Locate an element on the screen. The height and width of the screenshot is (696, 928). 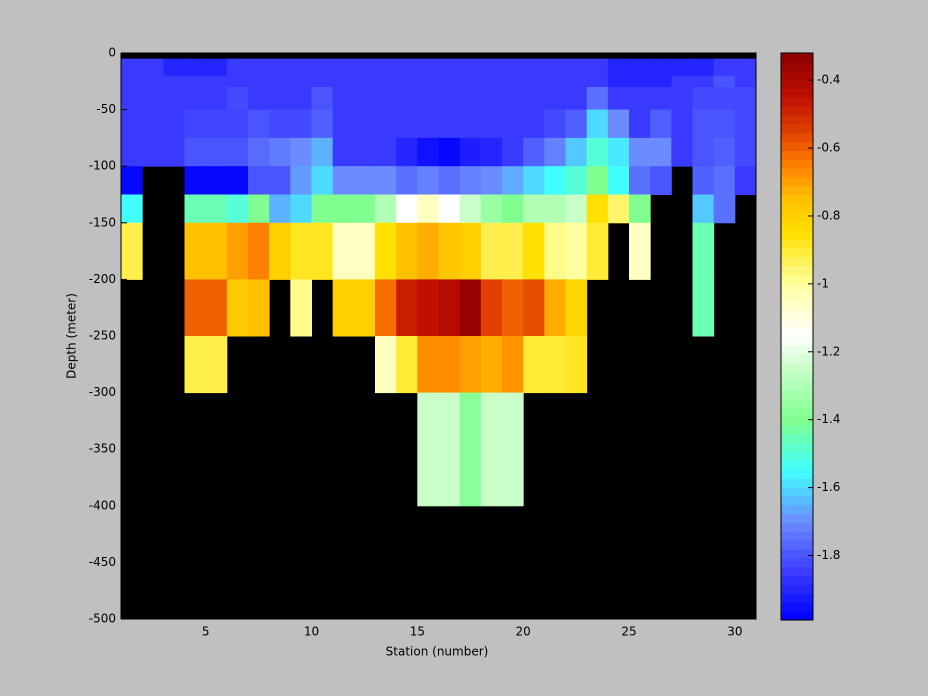
colorbar-frame is located at coordinates (797, 336).